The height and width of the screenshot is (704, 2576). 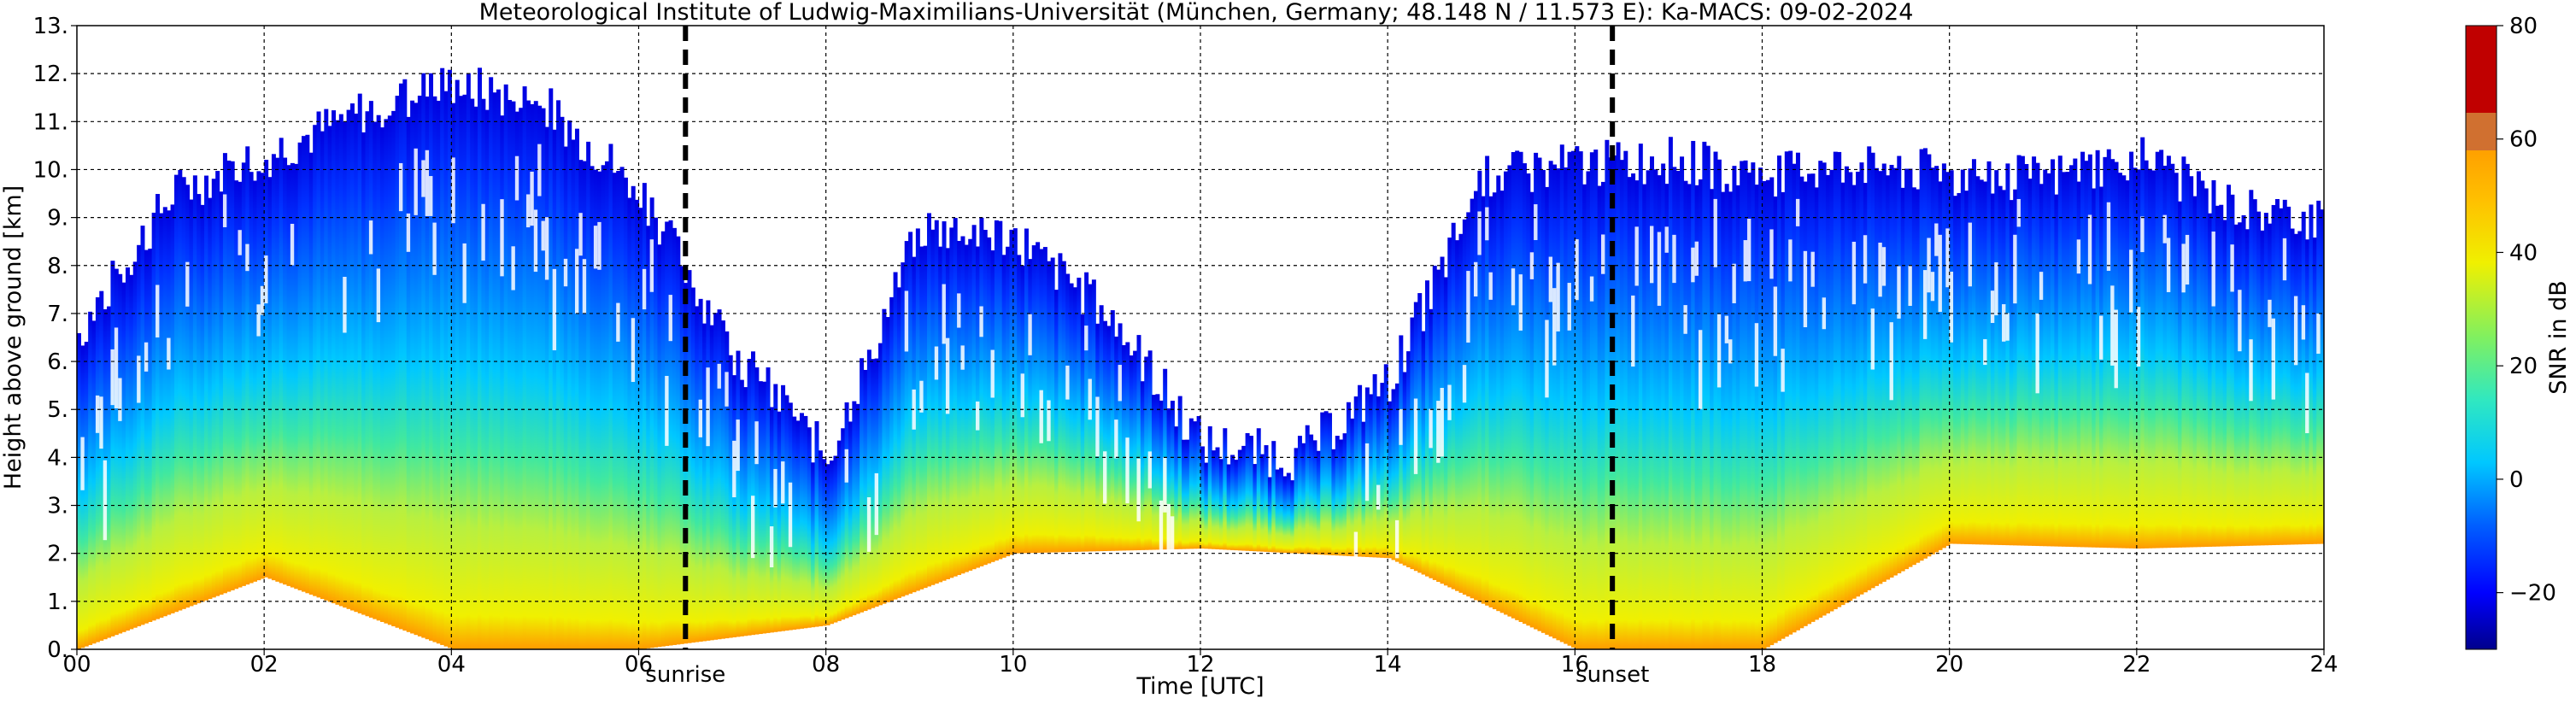 I want to click on x-tick-label: 08, so click(x=826, y=665).